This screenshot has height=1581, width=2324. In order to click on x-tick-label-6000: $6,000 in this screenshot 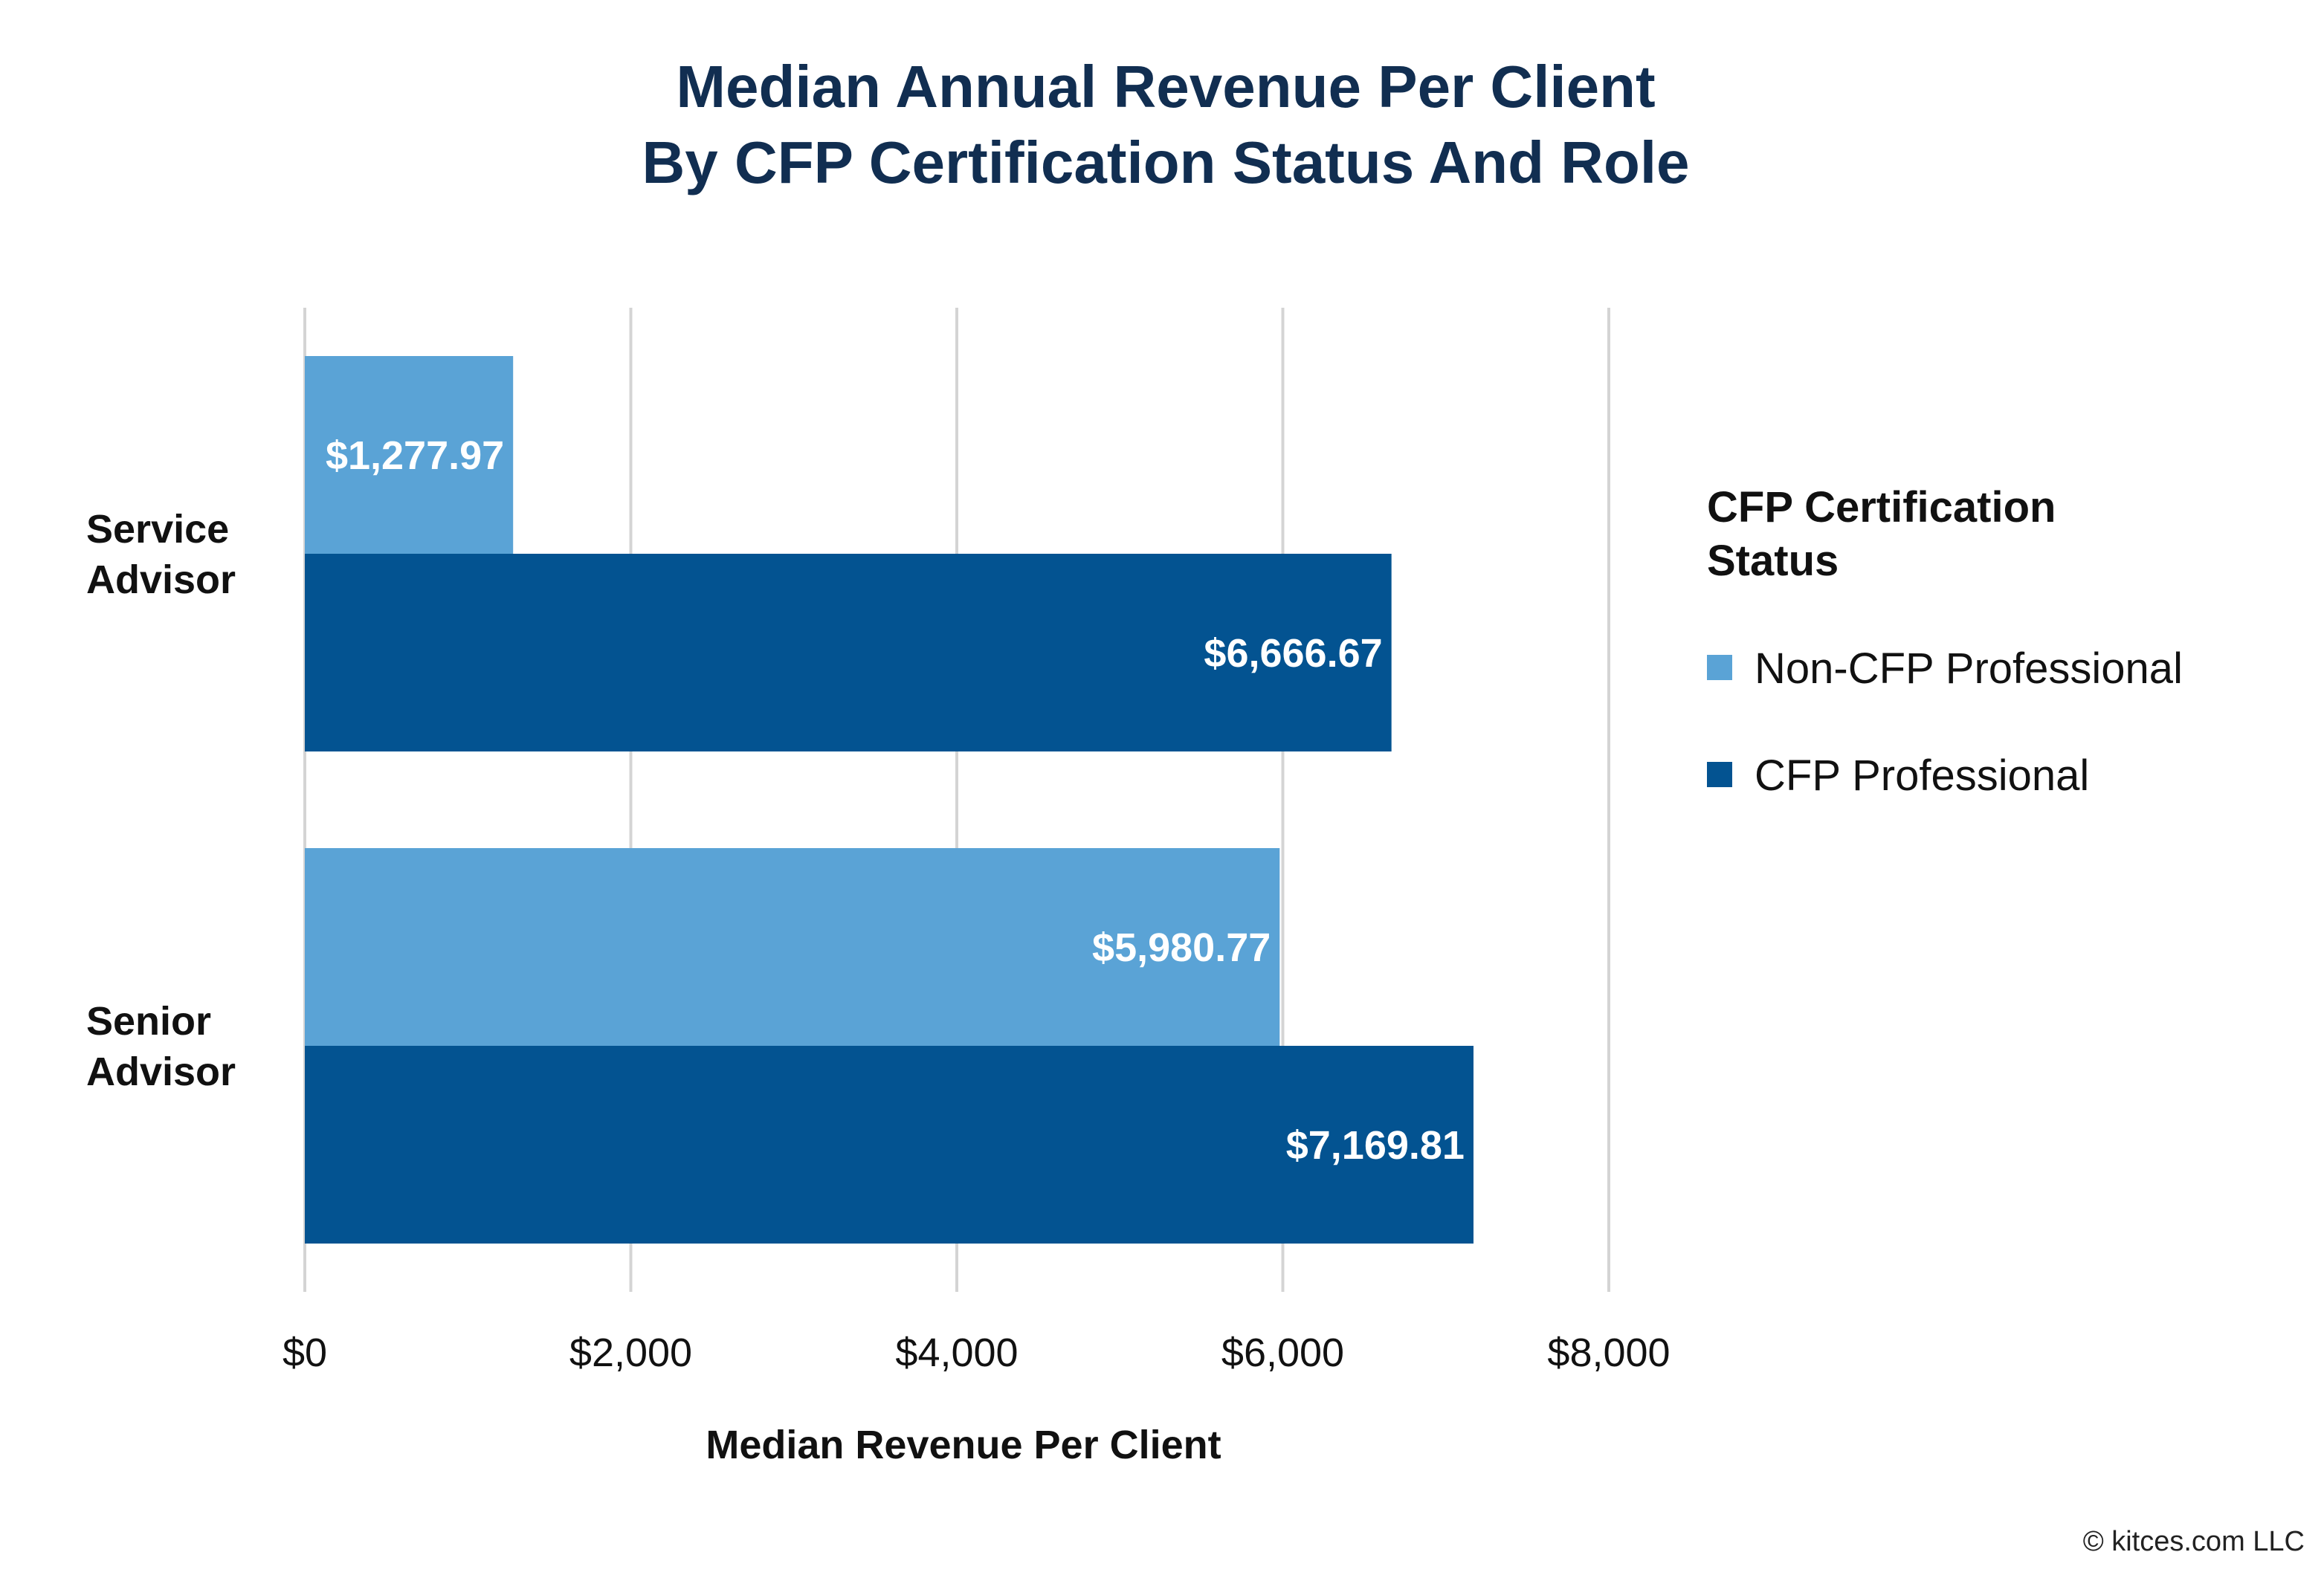, I will do `click(1282, 1353)`.